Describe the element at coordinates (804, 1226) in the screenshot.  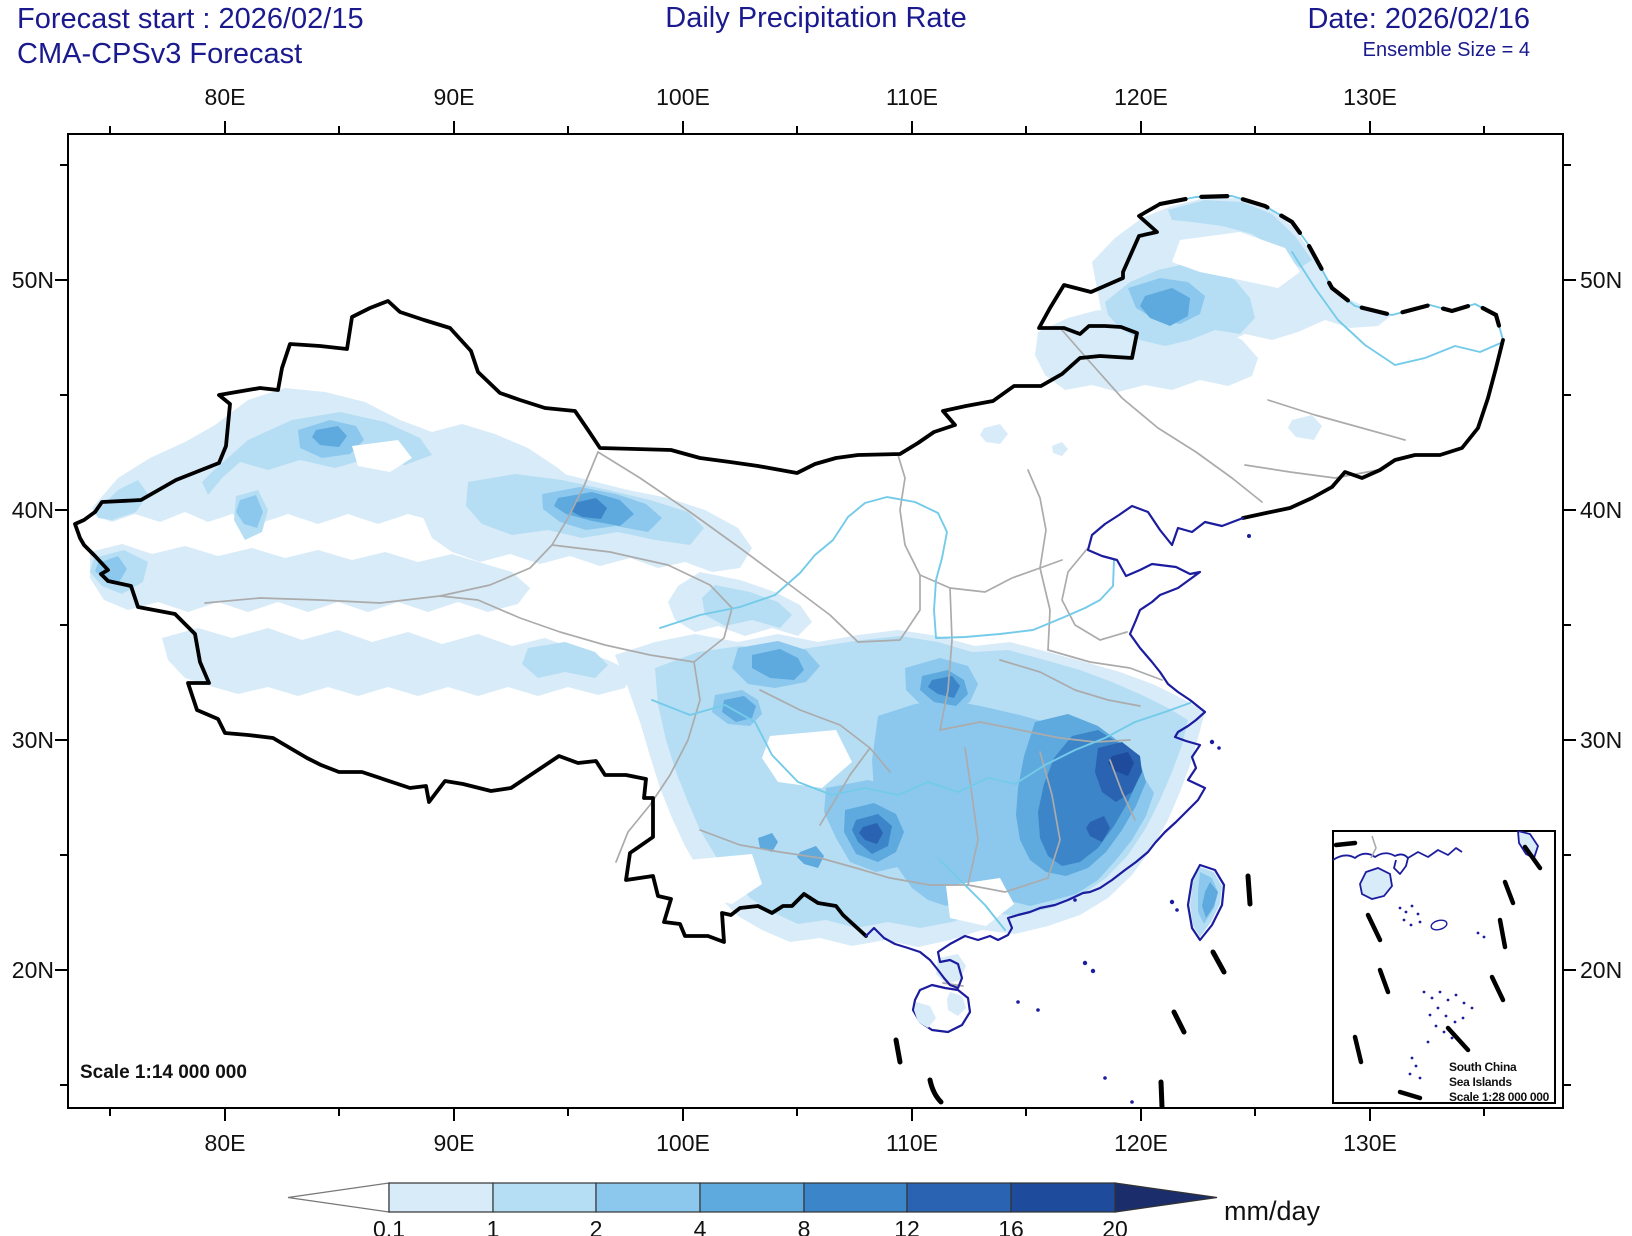
I see `colorbar-label-8: 8` at that location.